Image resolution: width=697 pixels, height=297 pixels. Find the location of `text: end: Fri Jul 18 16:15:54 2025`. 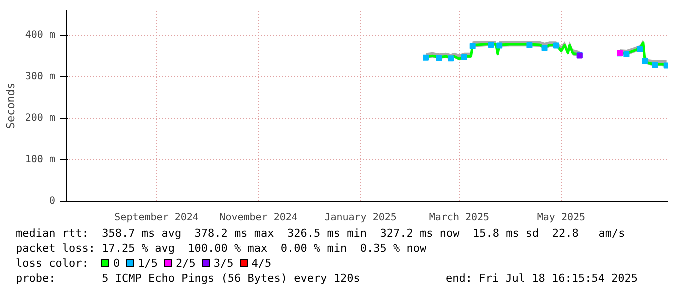

text: end: Fri Jul 18 16:15:54 2025 is located at coordinates (542, 278).